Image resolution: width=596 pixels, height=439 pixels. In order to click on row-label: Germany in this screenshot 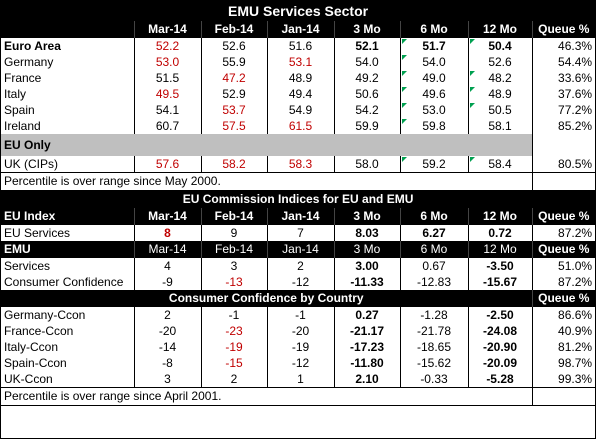, I will do `click(29, 62)`.